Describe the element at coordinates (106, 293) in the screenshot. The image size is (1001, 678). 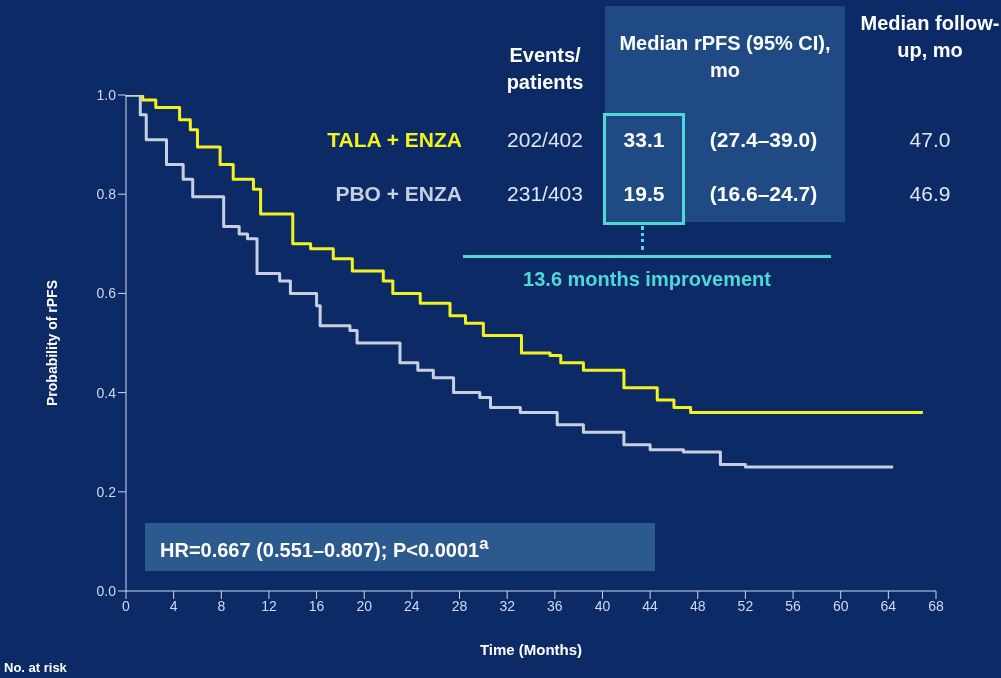
I see `y-tick-label: 0.6` at that location.